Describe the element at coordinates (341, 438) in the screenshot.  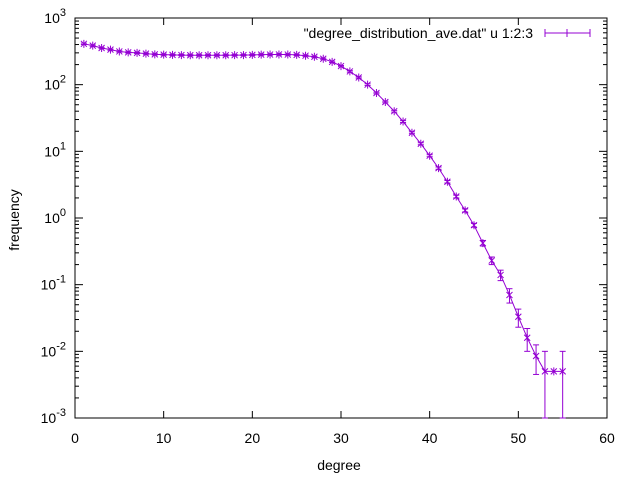
I see `x-tick-label: 30` at that location.